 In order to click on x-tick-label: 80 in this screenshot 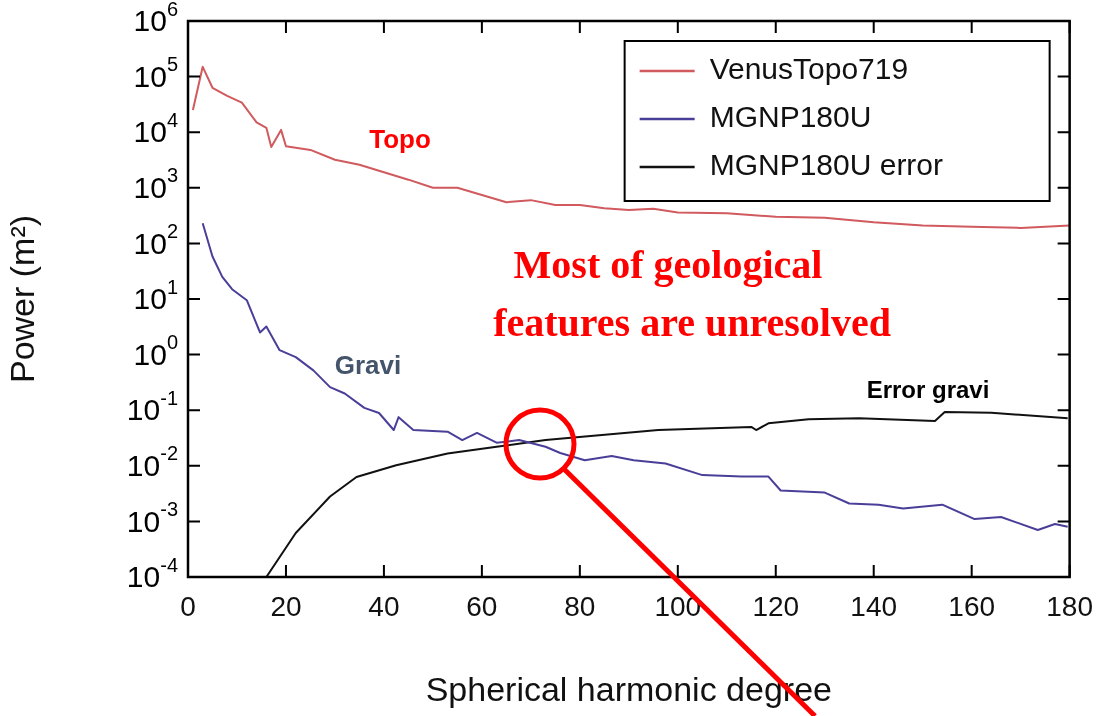, I will do `click(580, 606)`.